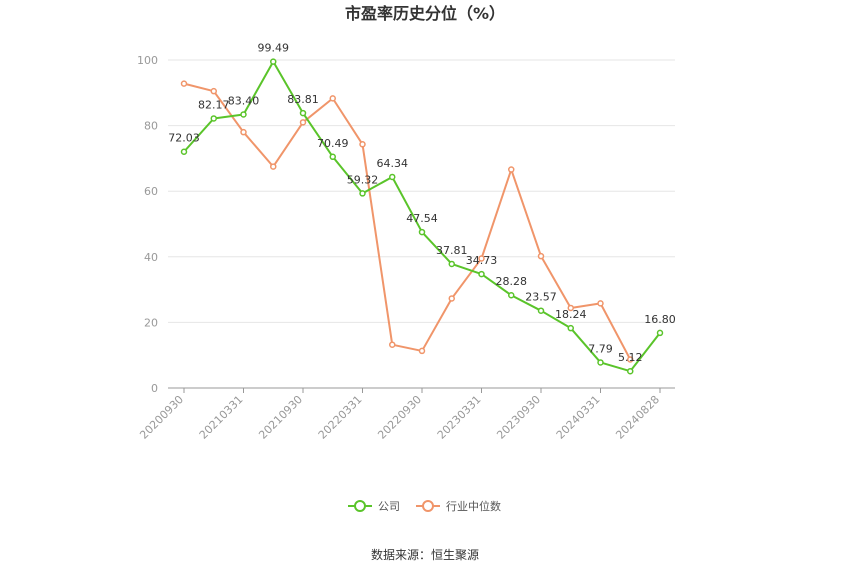  Describe the element at coordinates (363, 179) in the screenshot. I see `data-label: 59.32` at that location.